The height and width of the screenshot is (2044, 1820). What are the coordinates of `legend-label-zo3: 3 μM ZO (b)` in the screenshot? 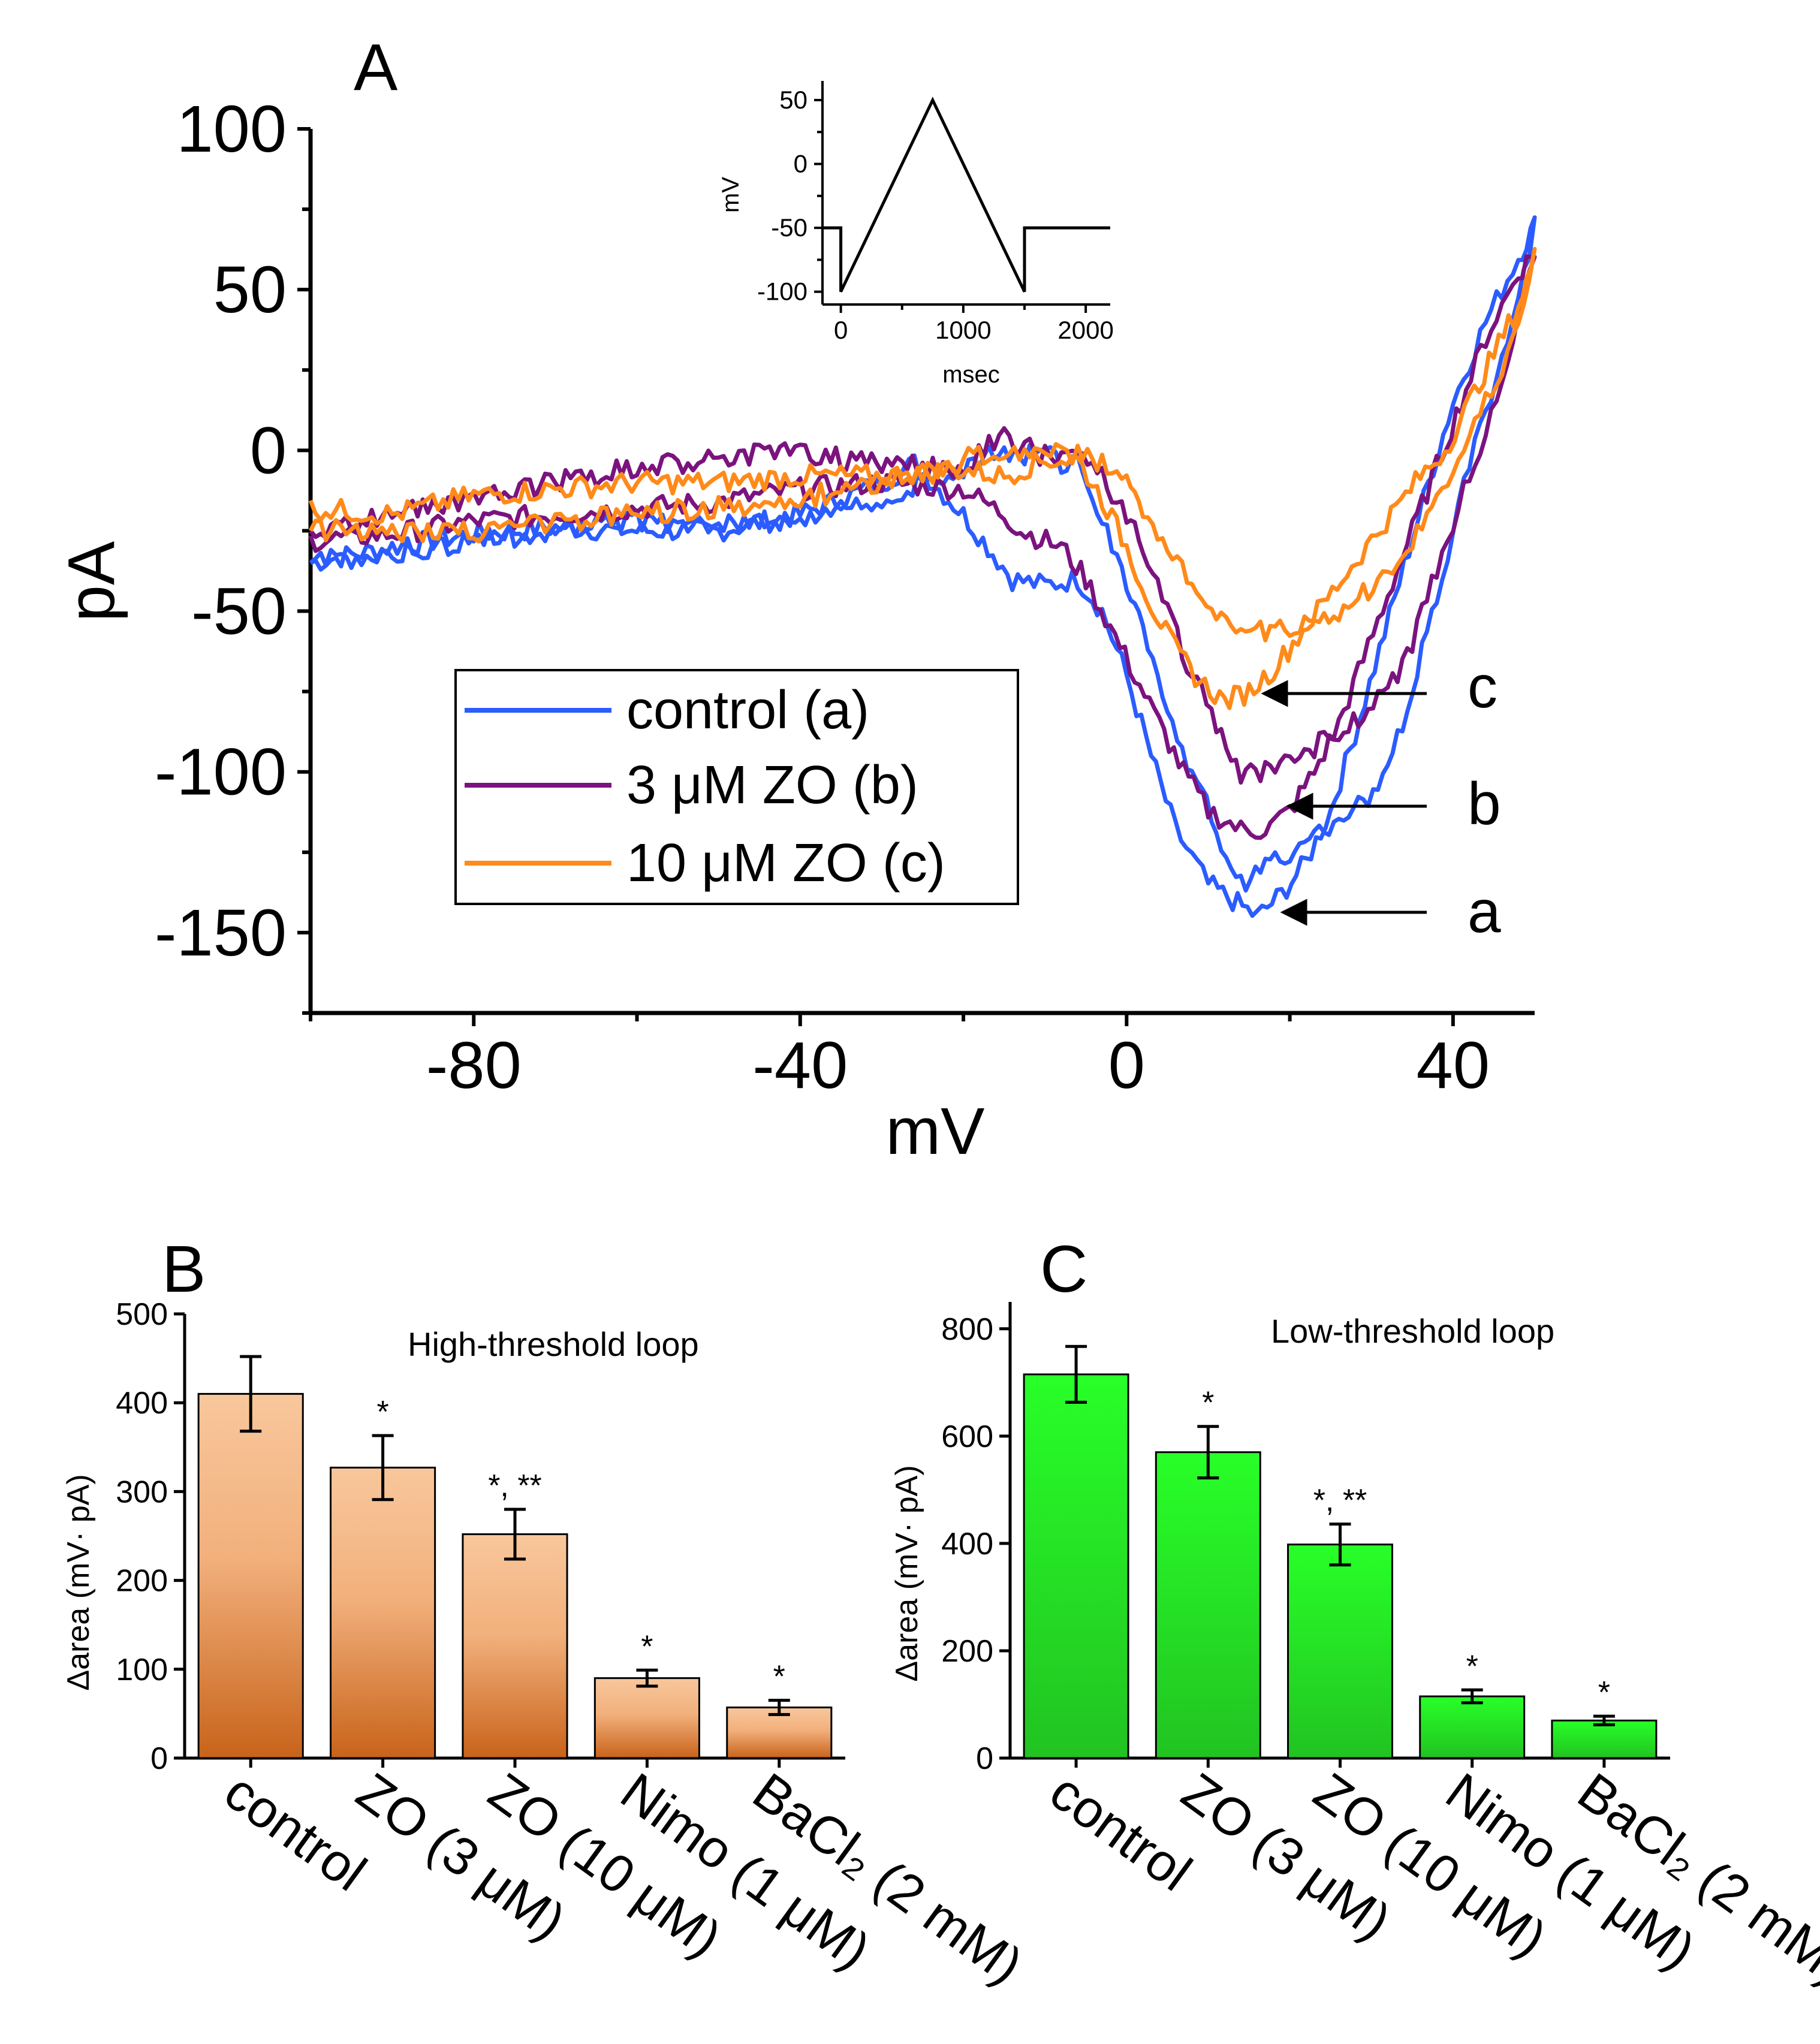 It's located at (772, 785).